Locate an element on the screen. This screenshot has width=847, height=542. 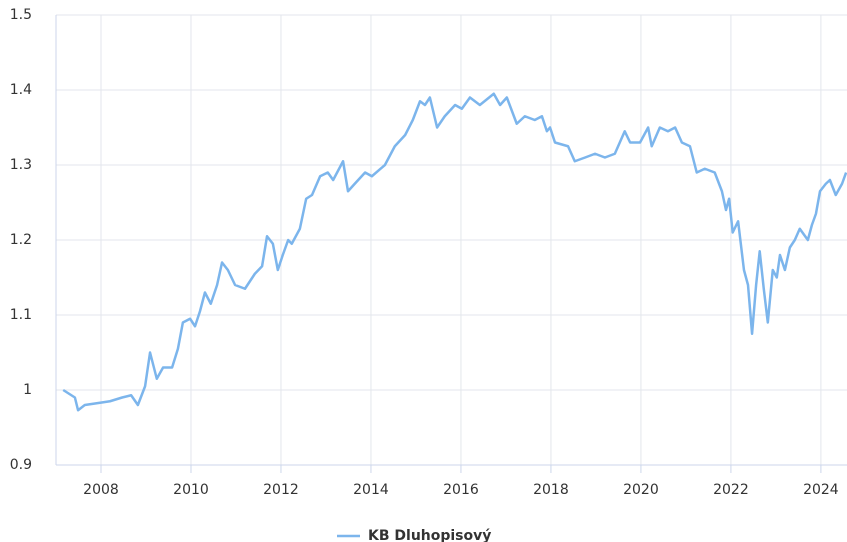
y-tick-label: 1.3 is located at coordinates (21, 165).